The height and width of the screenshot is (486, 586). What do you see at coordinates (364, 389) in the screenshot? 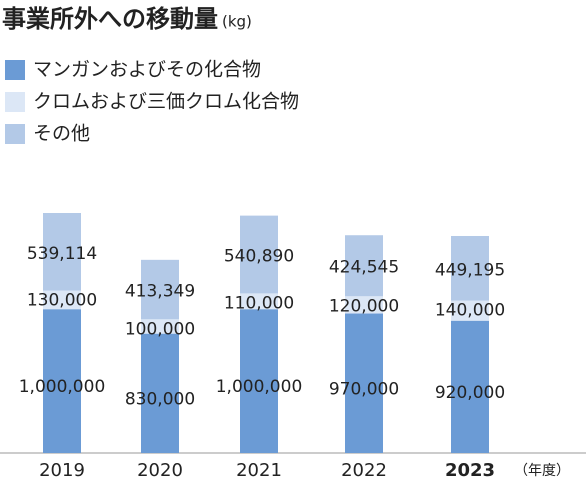
I see `value-label: 970,000` at bounding box center [364, 389].